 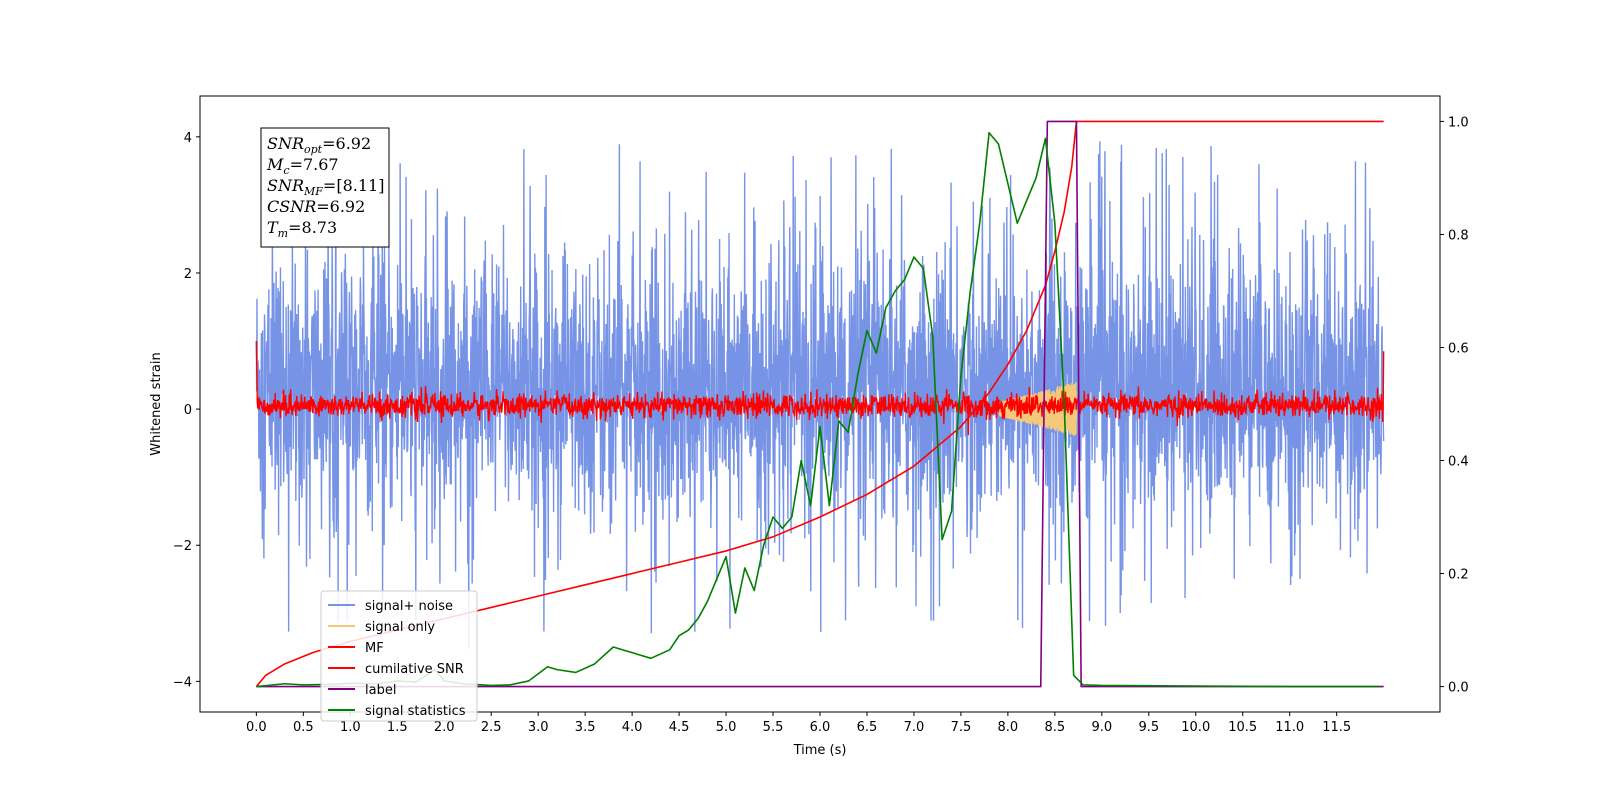 What do you see at coordinates (1458, 122) in the screenshot?
I see `y2-tick-label: 1.0` at bounding box center [1458, 122].